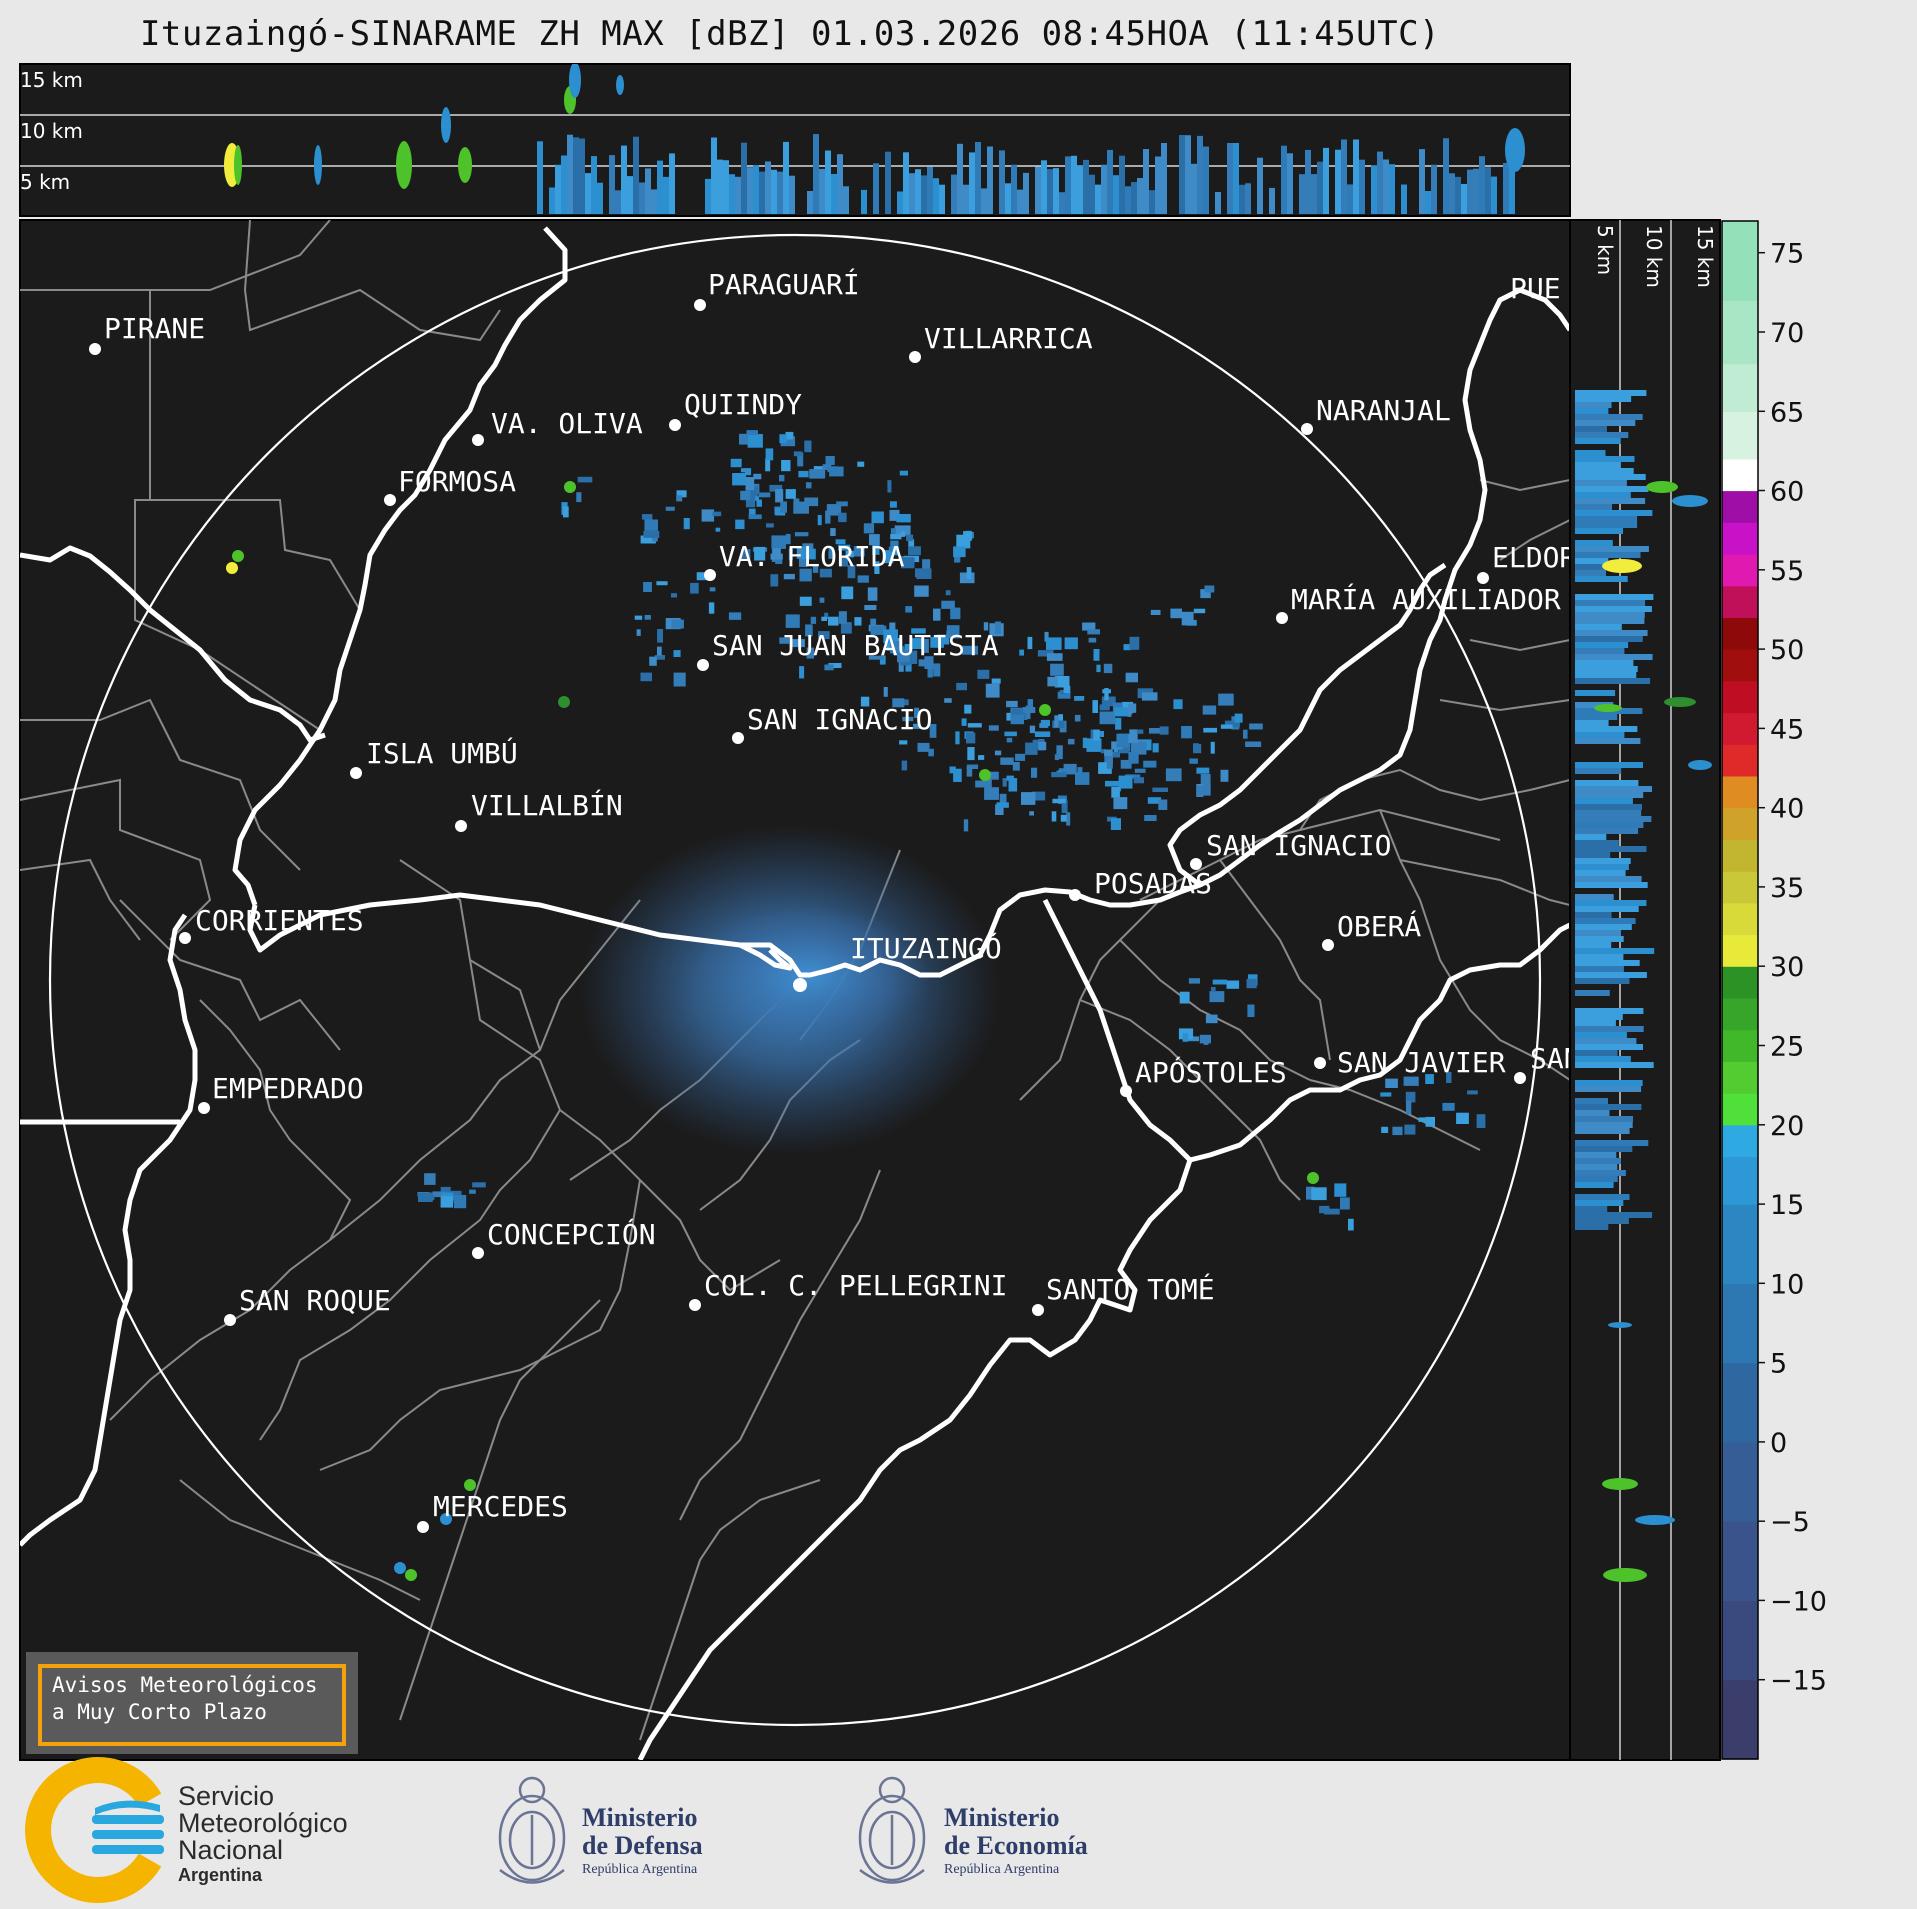 The image size is (1917, 1909). What do you see at coordinates (1654, 256) in the screenshot?
I see `side-height-label-10: 10 km` at bounding box center [1654, 256].